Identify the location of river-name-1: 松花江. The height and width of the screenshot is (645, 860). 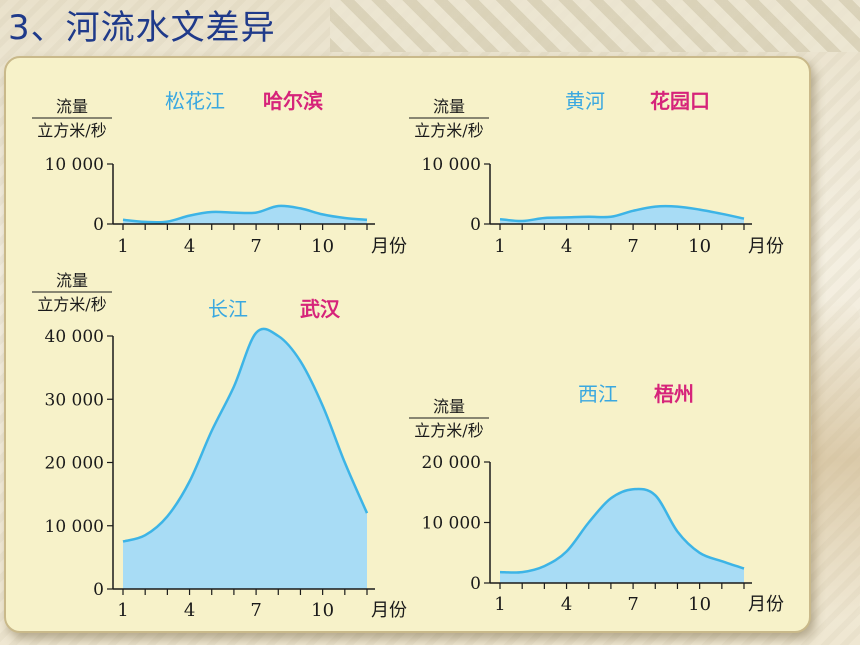
(195, 101).